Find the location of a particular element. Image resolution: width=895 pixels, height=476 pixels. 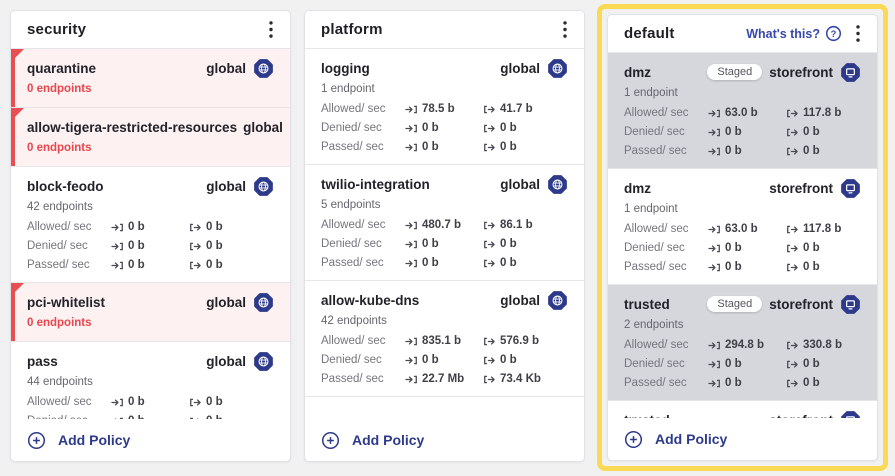

policy-card-title-row: dmz storefront is located at coordinates (742, 188).